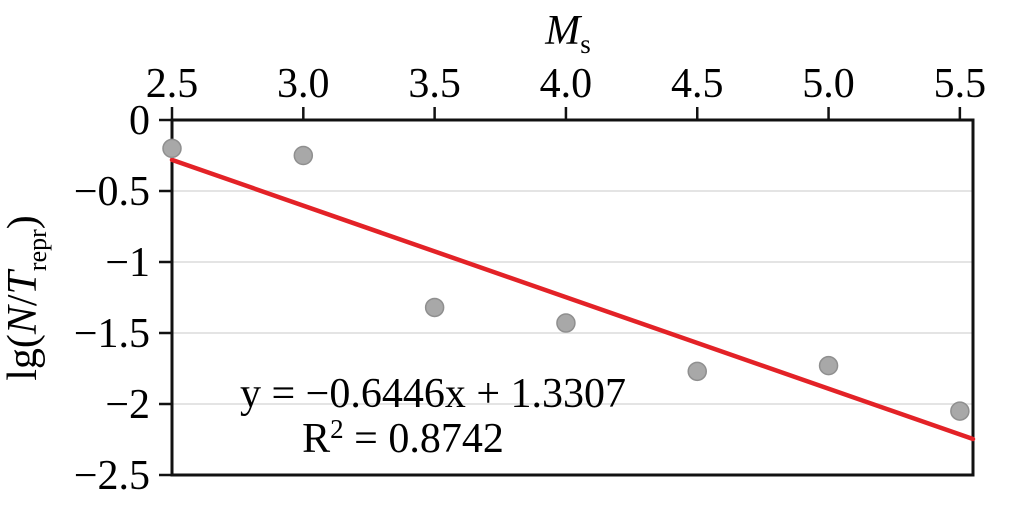 This screenshot has width=1010, height=519. Describe the element at coordinates (23, 319) in the screenshot. I see `y-axis-title-var1: N` at that location.